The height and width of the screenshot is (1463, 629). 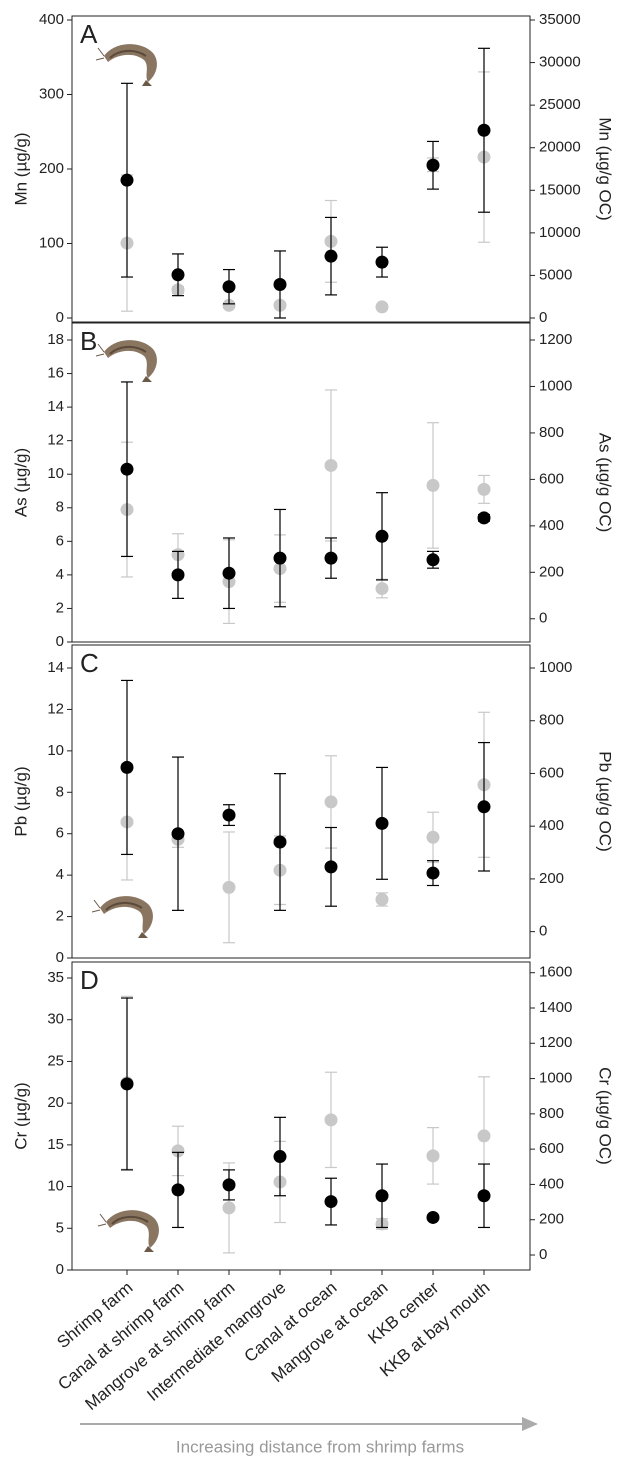 I want to click on y-tick-label: 12, so click(x=55, y=440).